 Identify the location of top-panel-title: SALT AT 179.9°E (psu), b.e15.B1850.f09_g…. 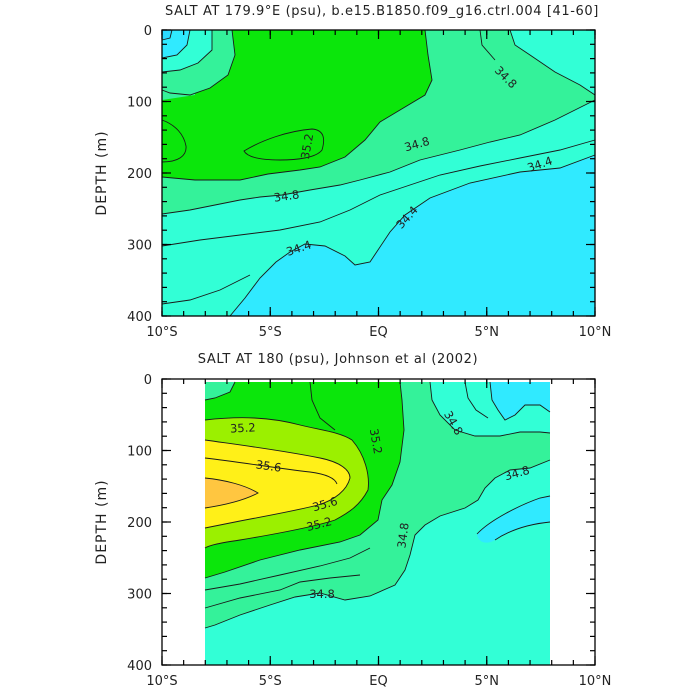
(382, 11).